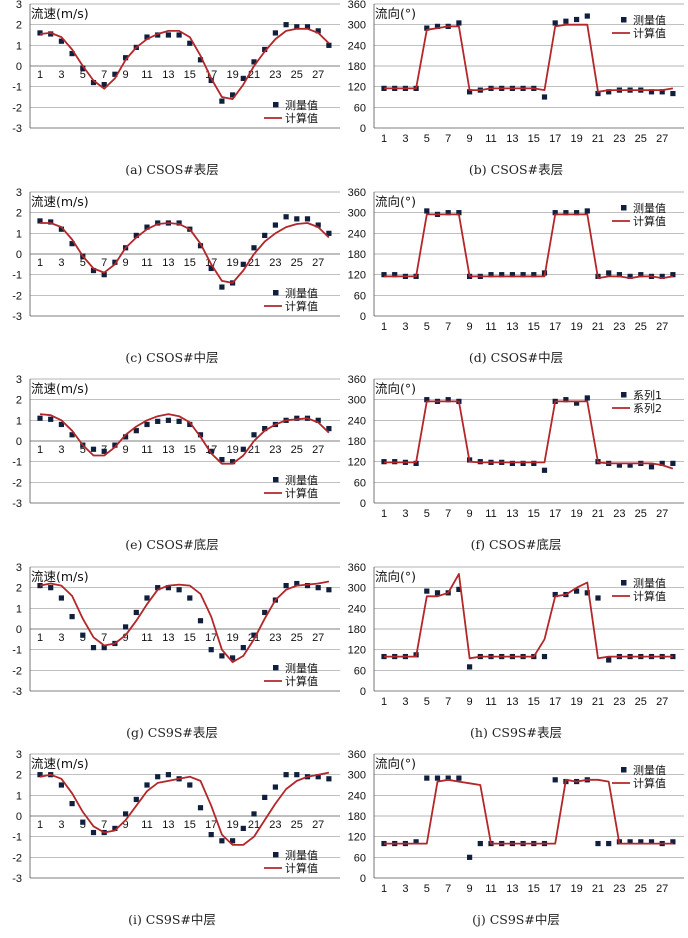 The width and height of the screenshot is (688, 938). Describe the element at coordinates (357, 5) in the screenshot. I see `y-tick-label: 360` at that location.